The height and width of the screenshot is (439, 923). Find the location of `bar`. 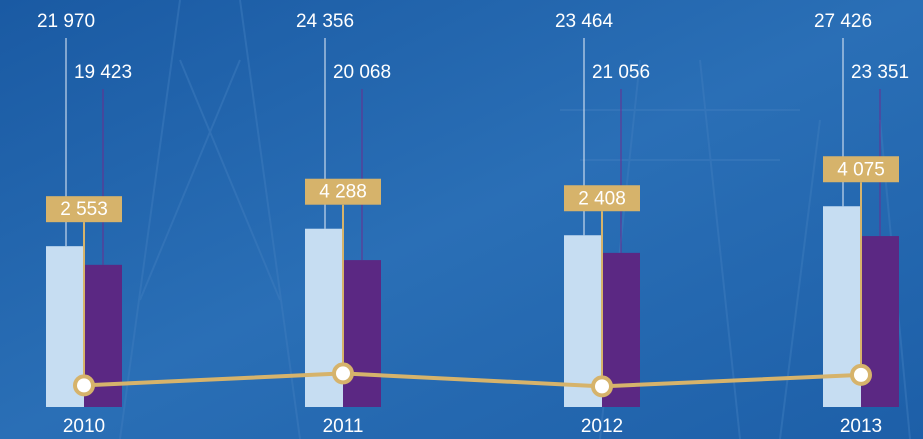

bar is located at coordinates (362, 333).